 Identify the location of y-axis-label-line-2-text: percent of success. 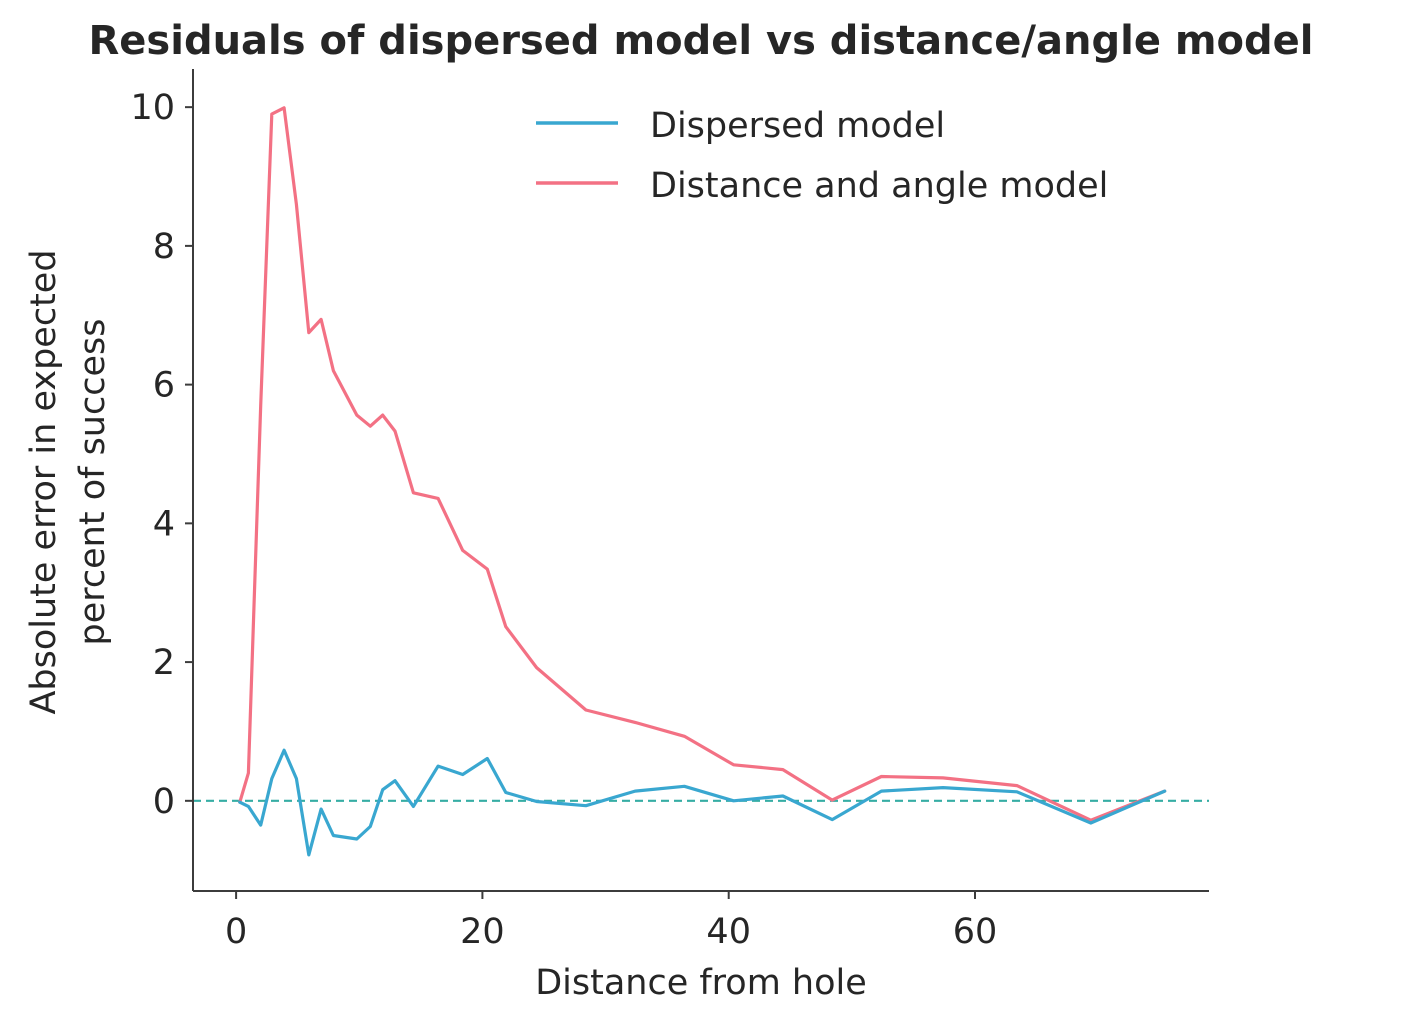
(93, 482).